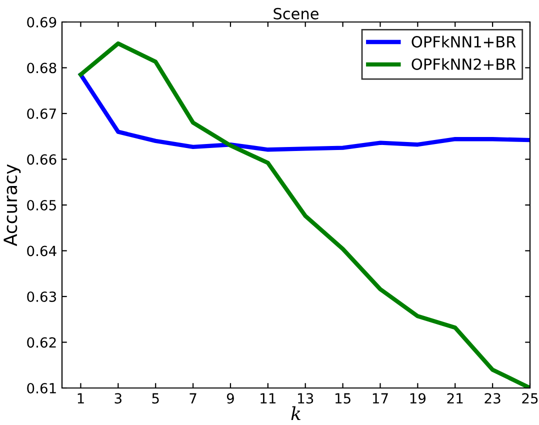 This screenshot has height=425, width=539. I want to click on y-tick-label: 0.63, so click(41, 296).